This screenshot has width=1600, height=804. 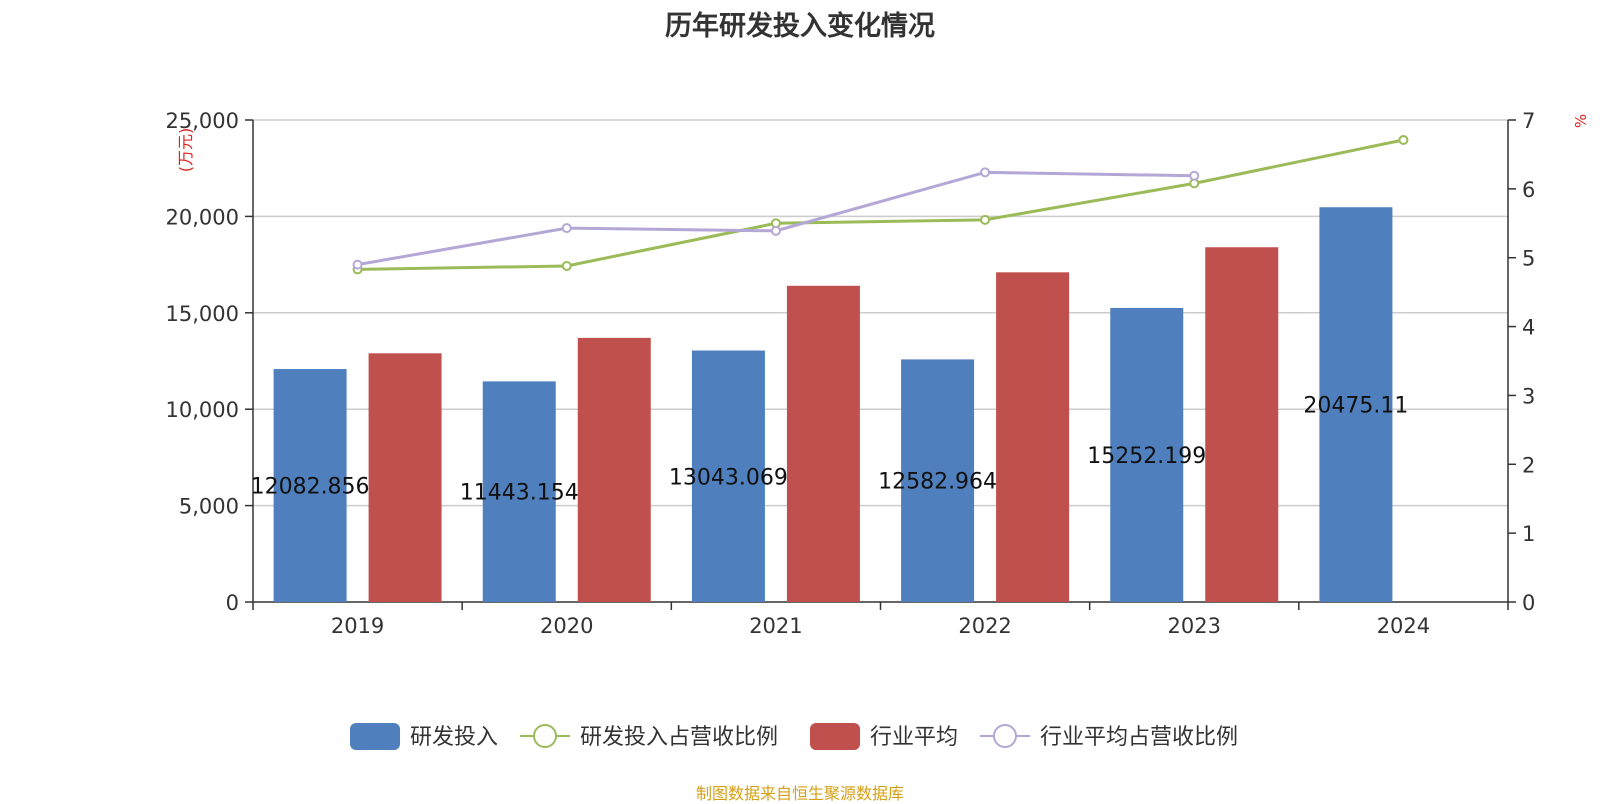 What do you see at coordinates (880, 204) in the screenshot?
I see `line-rd-ratio` at bounding box center [880, 204].